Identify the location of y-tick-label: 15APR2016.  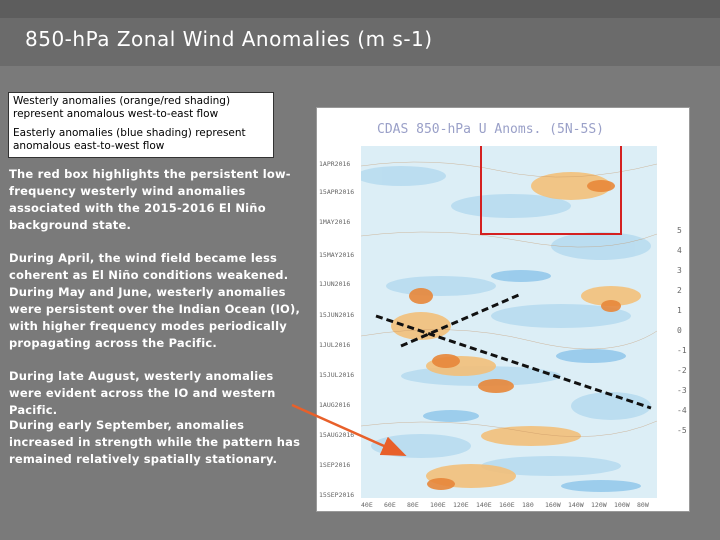
(337, 192).